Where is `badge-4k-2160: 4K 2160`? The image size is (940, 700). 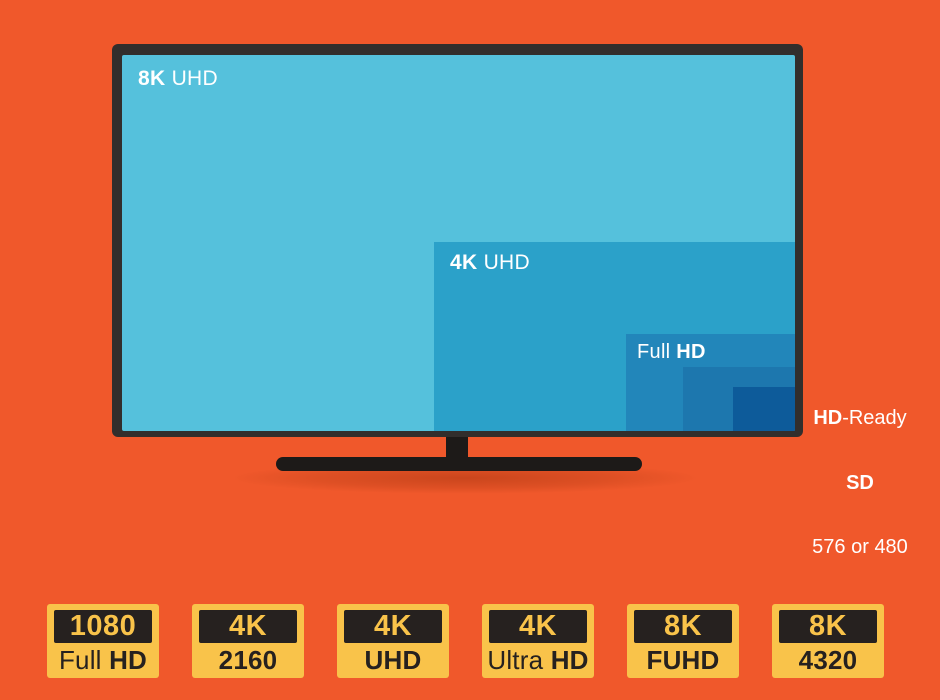
badge-4k-2160: 4K 2160 is located at coordinates (248, 641).